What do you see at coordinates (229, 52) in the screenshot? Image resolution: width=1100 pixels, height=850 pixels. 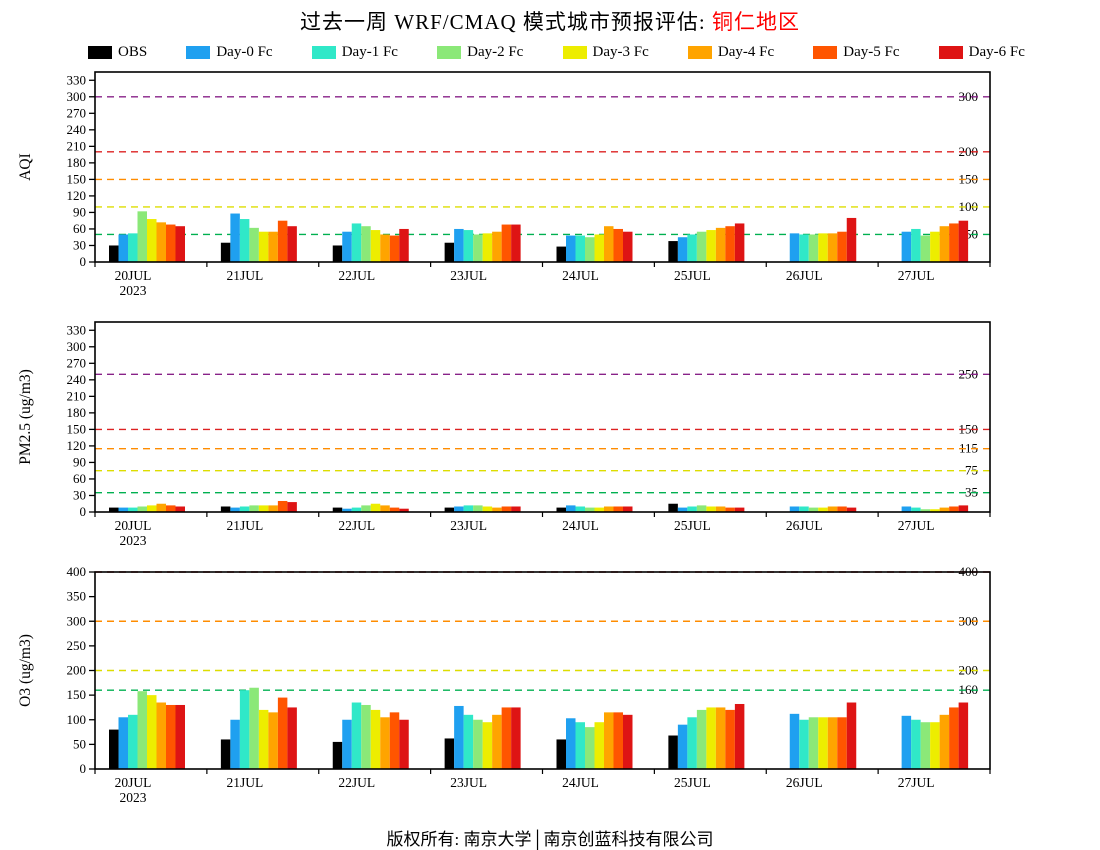 I see `legend-item: Day-0 Fc` at bounding box center [229, 52].